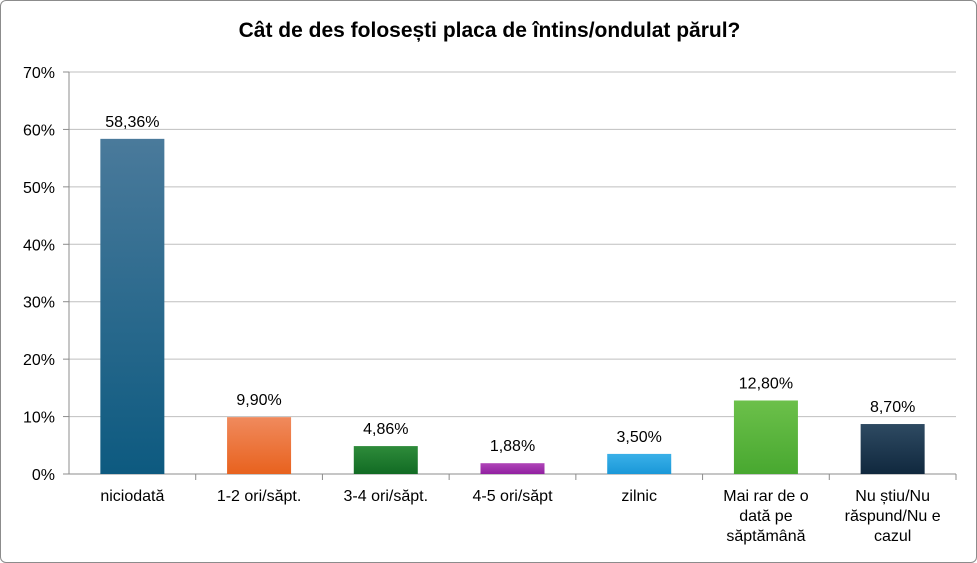 This screenshot has height=563, width=977. Describe the element at coordinates (386, 496) in the screenshot. I see `x-tick-label: 3-4 ori/săpt.` at that location.